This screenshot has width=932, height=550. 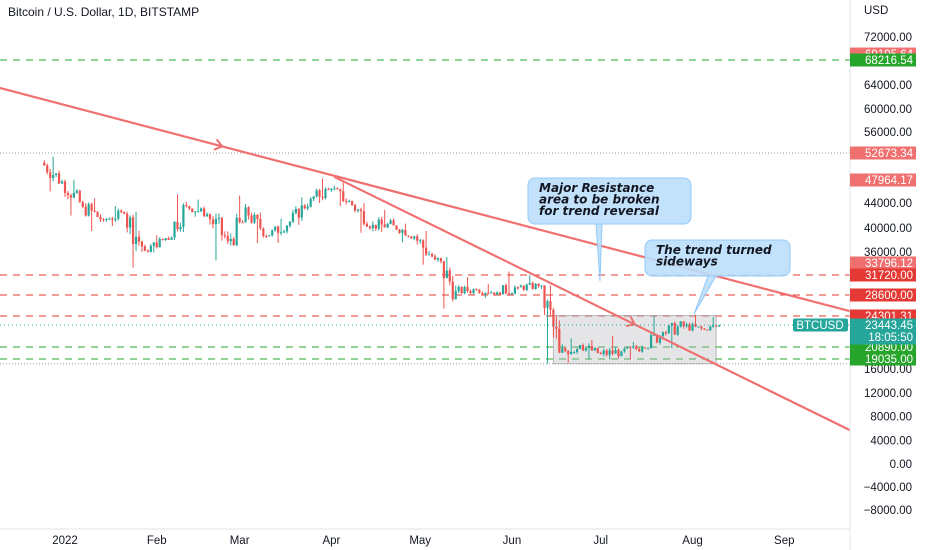 What do you see at coordinates (784, 541) in the screenshot?
I see `time-tick-label: Sep` at bounding box center [784, 541].